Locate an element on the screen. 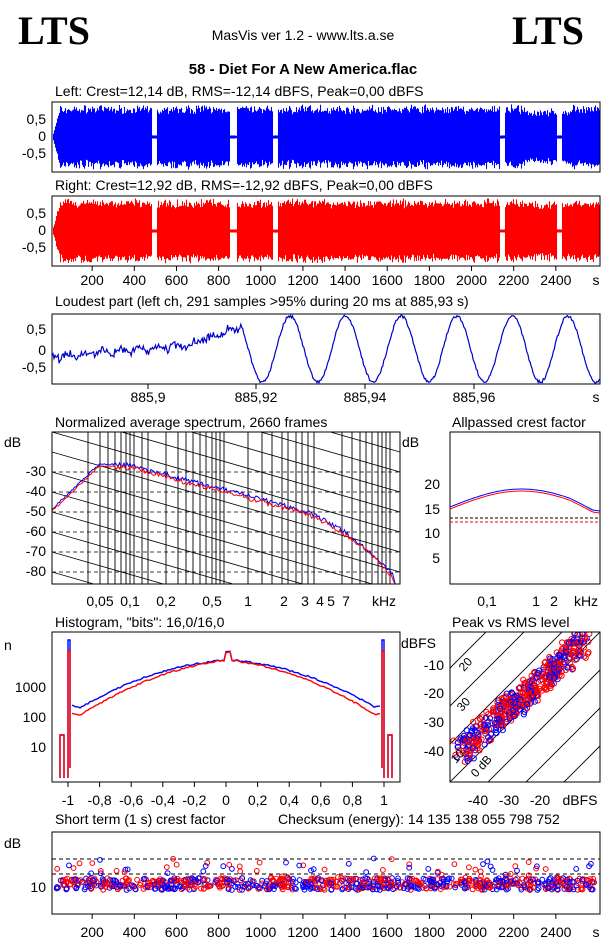  allpass-frame is located at coordinates (525, 508).